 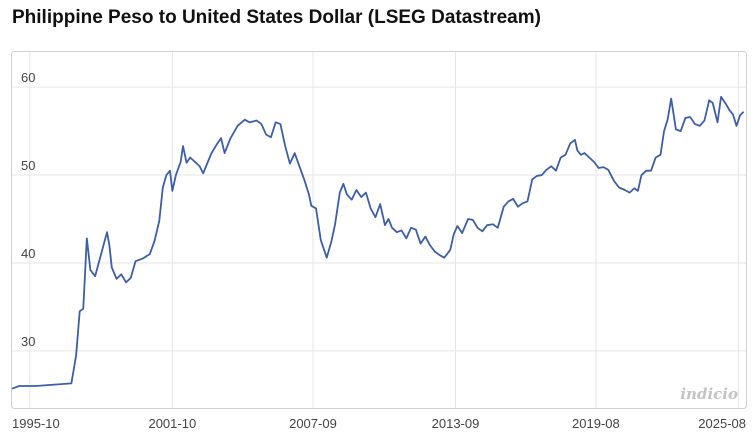 What do you see at coordinates (172, 423) in the screenshot?
I see `x-tick-label: 2001-10` at bounding box center [172, 423].